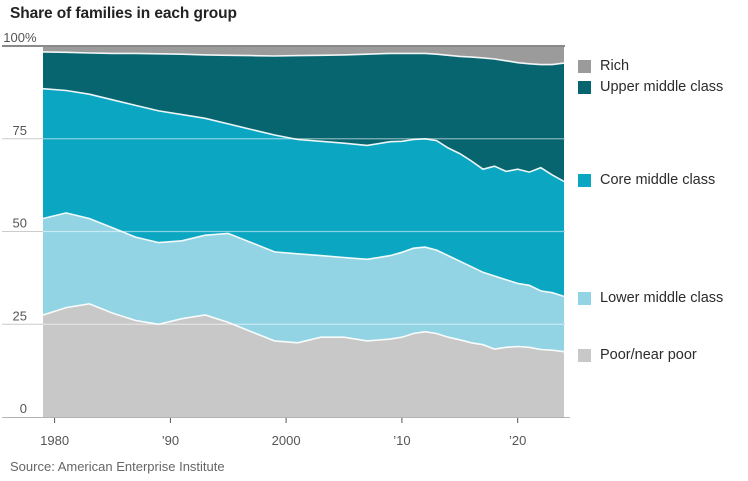 The height and width of the screenshot is (481, 748). I want to click on legend-item-upper-middle-class: Upper middle class, so click(650, 87).